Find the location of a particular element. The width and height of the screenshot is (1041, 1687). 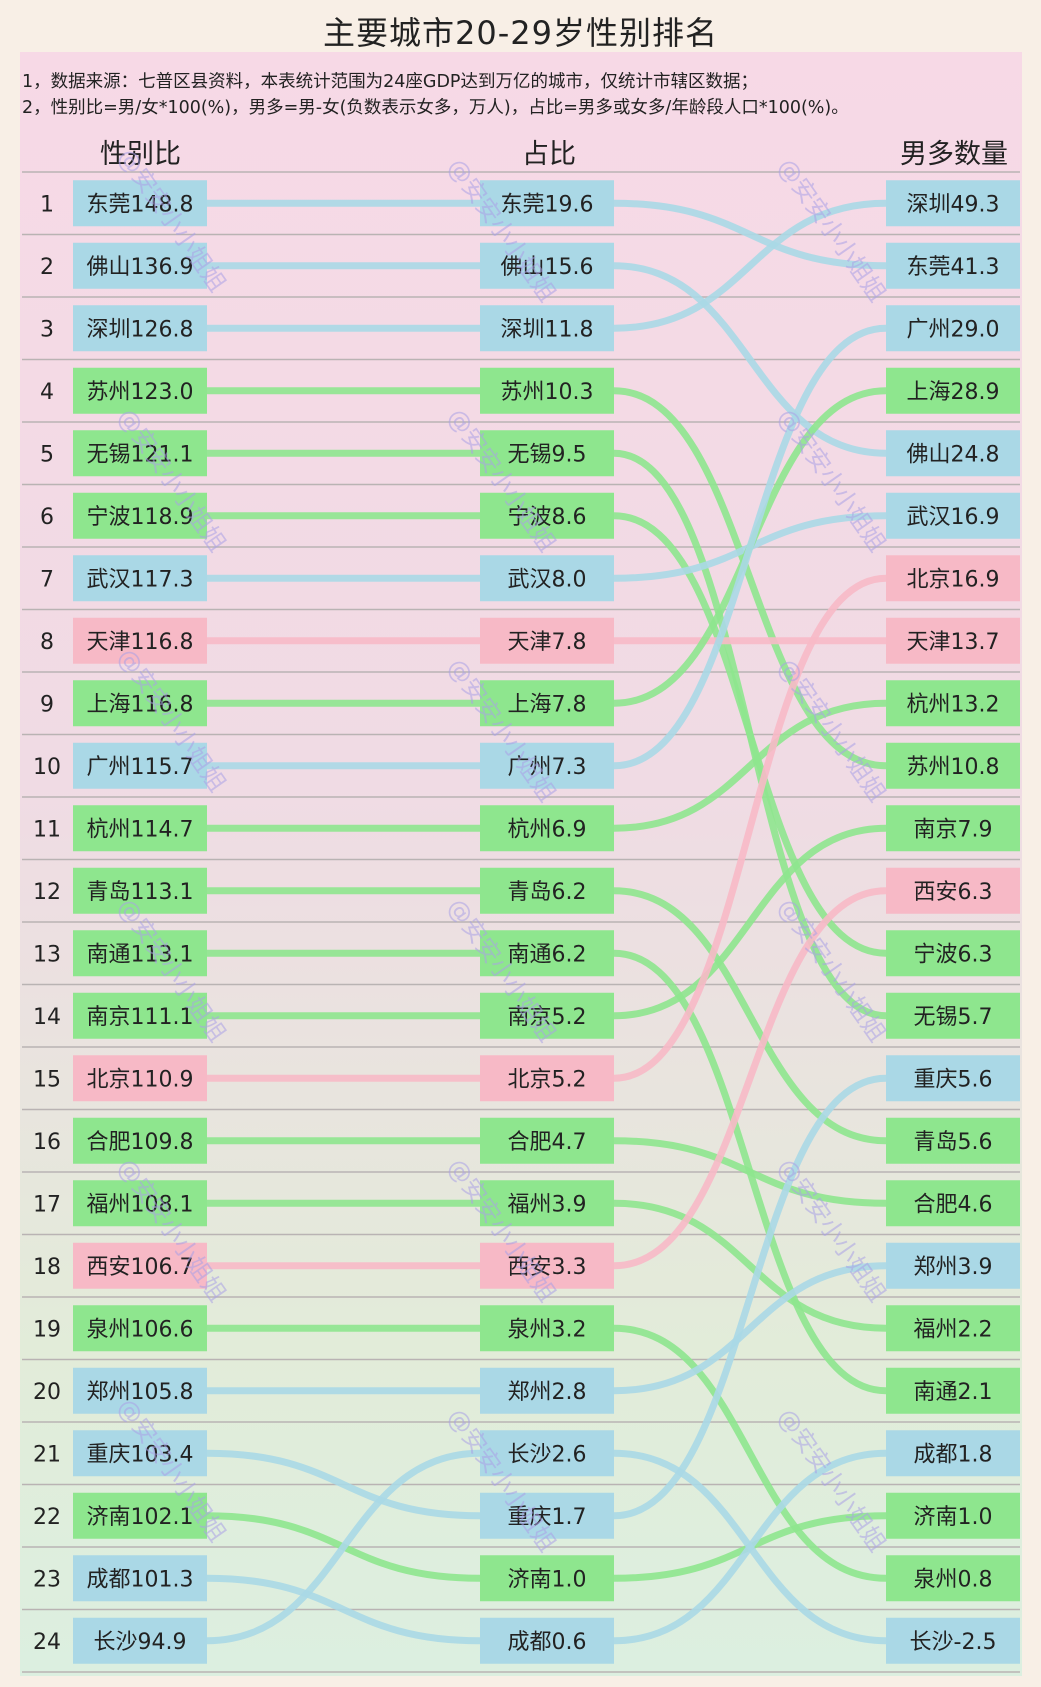

rank-number: 9 is located at coordinates (47, 704).